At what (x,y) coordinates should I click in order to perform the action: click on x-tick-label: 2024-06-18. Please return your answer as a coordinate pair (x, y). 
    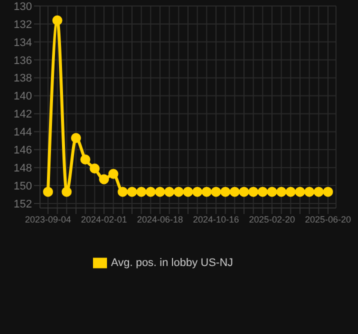
    Looking at the image, I should click on (160, 219).